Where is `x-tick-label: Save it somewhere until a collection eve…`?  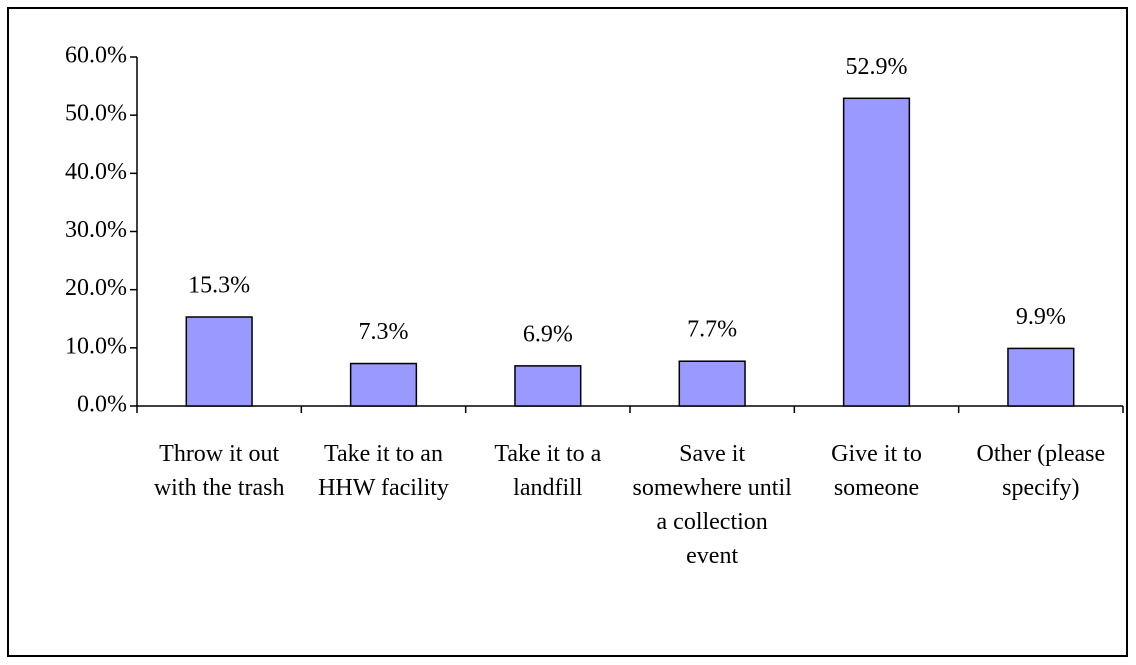
x-tick-label: Save it somewhere until a collection eve… is located at coordinates (712, 505).